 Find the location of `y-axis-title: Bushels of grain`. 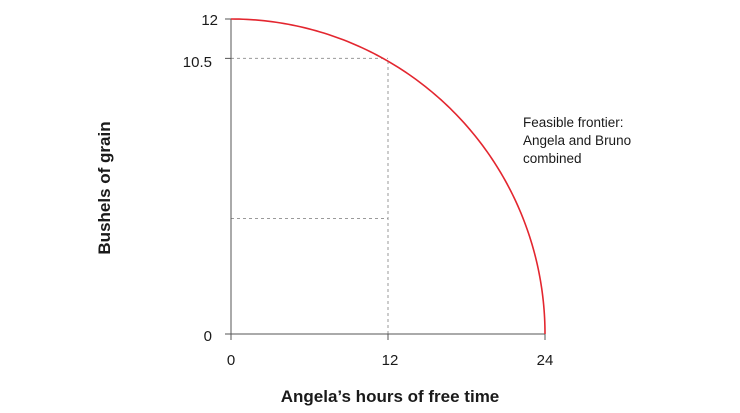

y-axis-title: Bushels of grain is located at coordinates (104, 187).